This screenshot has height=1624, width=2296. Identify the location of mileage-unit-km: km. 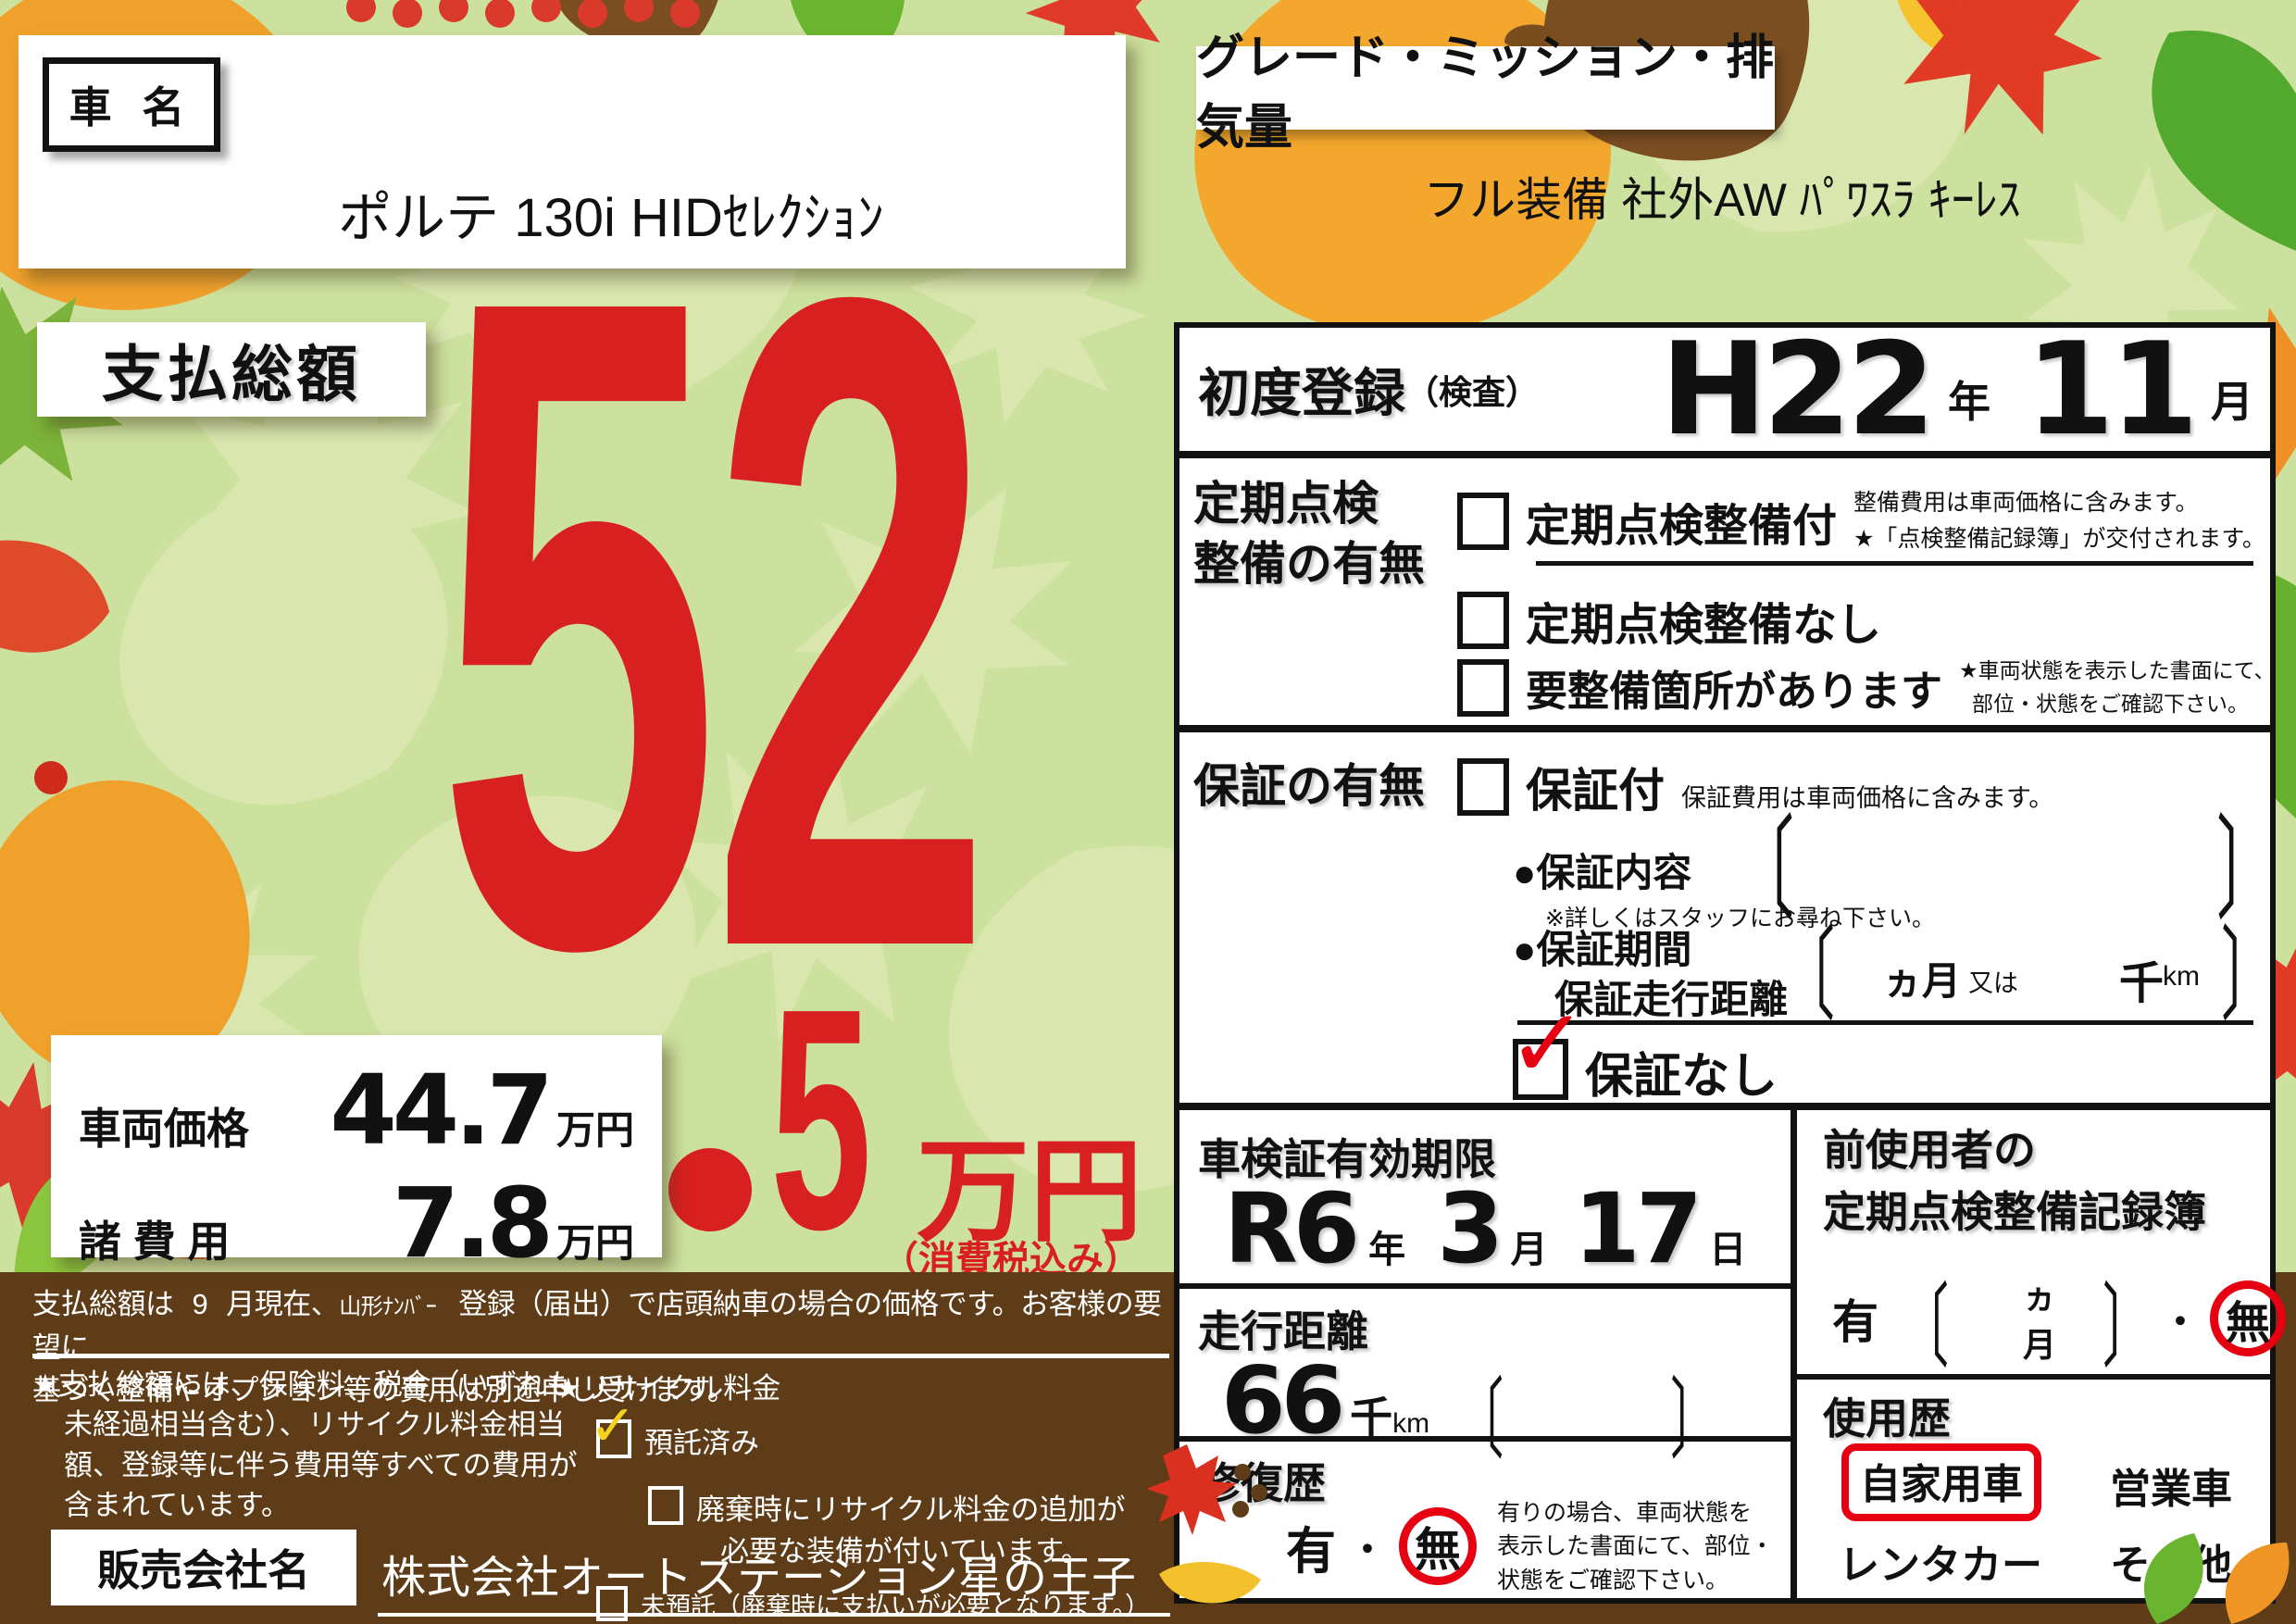
(1411, 1423).